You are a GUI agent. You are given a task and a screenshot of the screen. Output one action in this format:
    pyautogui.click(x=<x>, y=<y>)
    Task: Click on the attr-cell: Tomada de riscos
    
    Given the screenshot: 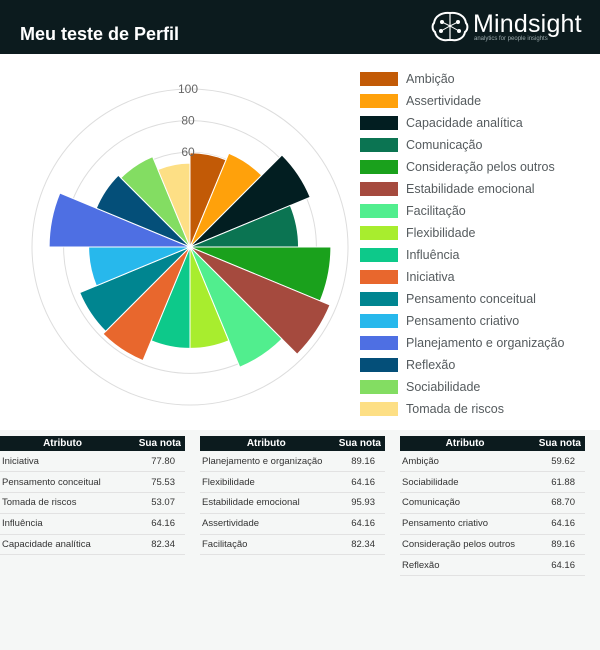 What is the action you would take?
    pyautogui.click(x=63, y=503)
    